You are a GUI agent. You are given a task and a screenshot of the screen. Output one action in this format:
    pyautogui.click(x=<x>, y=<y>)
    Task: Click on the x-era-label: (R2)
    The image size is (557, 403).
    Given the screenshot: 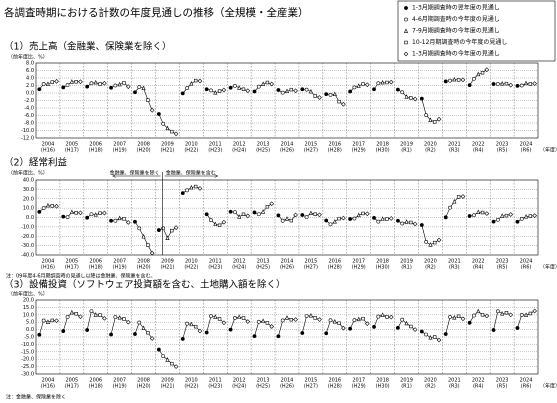 What is the action you would take?
    pyautogui.click(x=430, y=387)
    